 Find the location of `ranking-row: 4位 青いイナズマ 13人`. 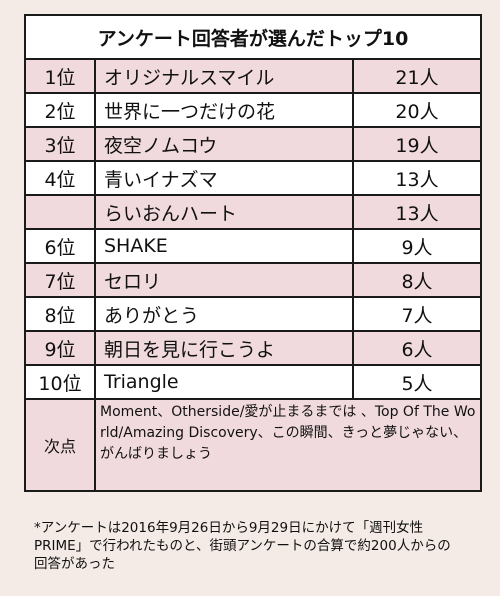

ranking-row: 4位 青いイナズマ 13人 is located at coordinates (253, 178).